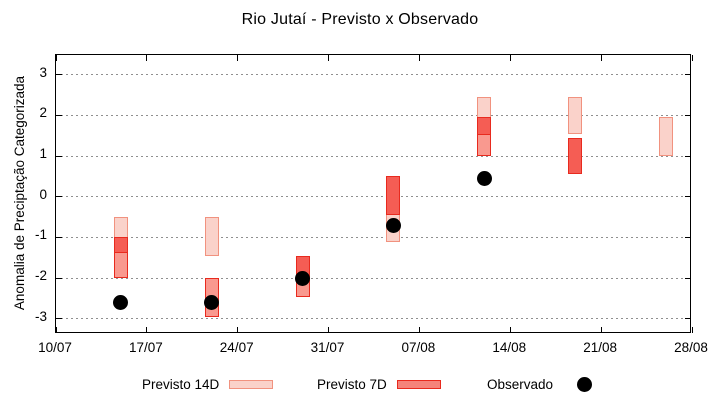 The height and width of the screenshot is (400, 720). Describe the element at coordinates (418, 347) in the screenshot. I see `x-tick-label: 07/08` at that location.